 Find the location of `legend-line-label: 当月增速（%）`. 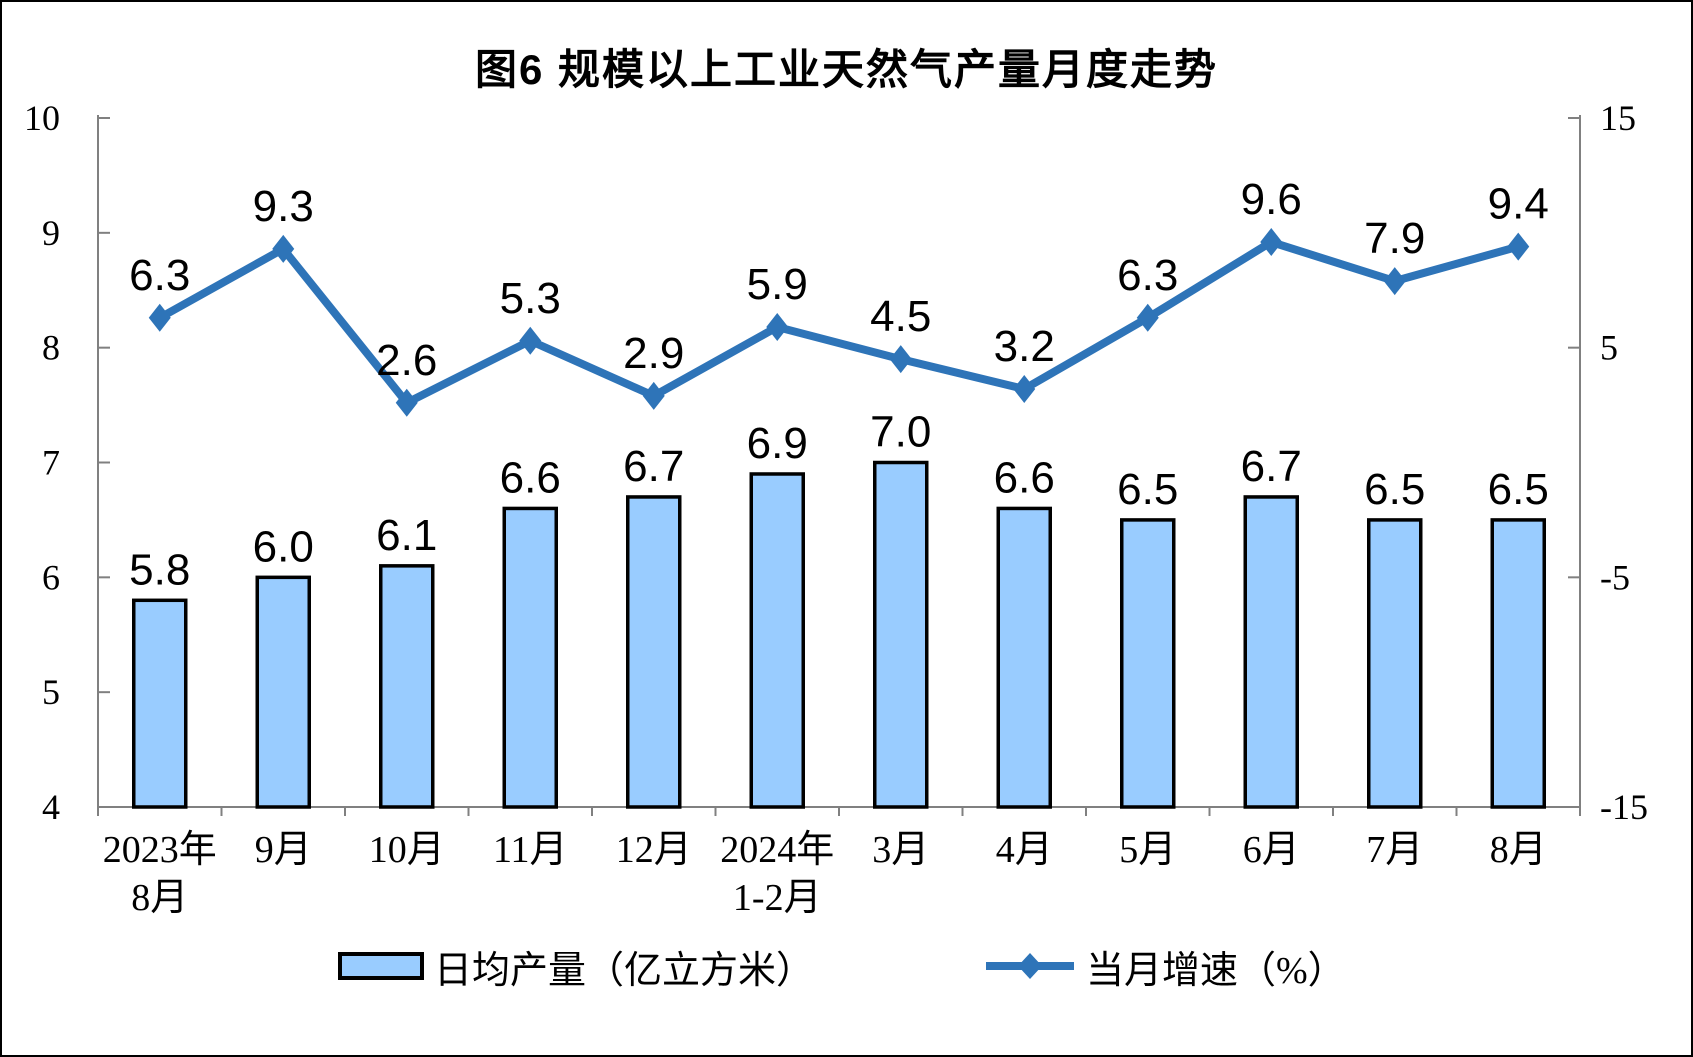

legend-line-label: 当月增速（%） is located at coordinates (1216, 970).